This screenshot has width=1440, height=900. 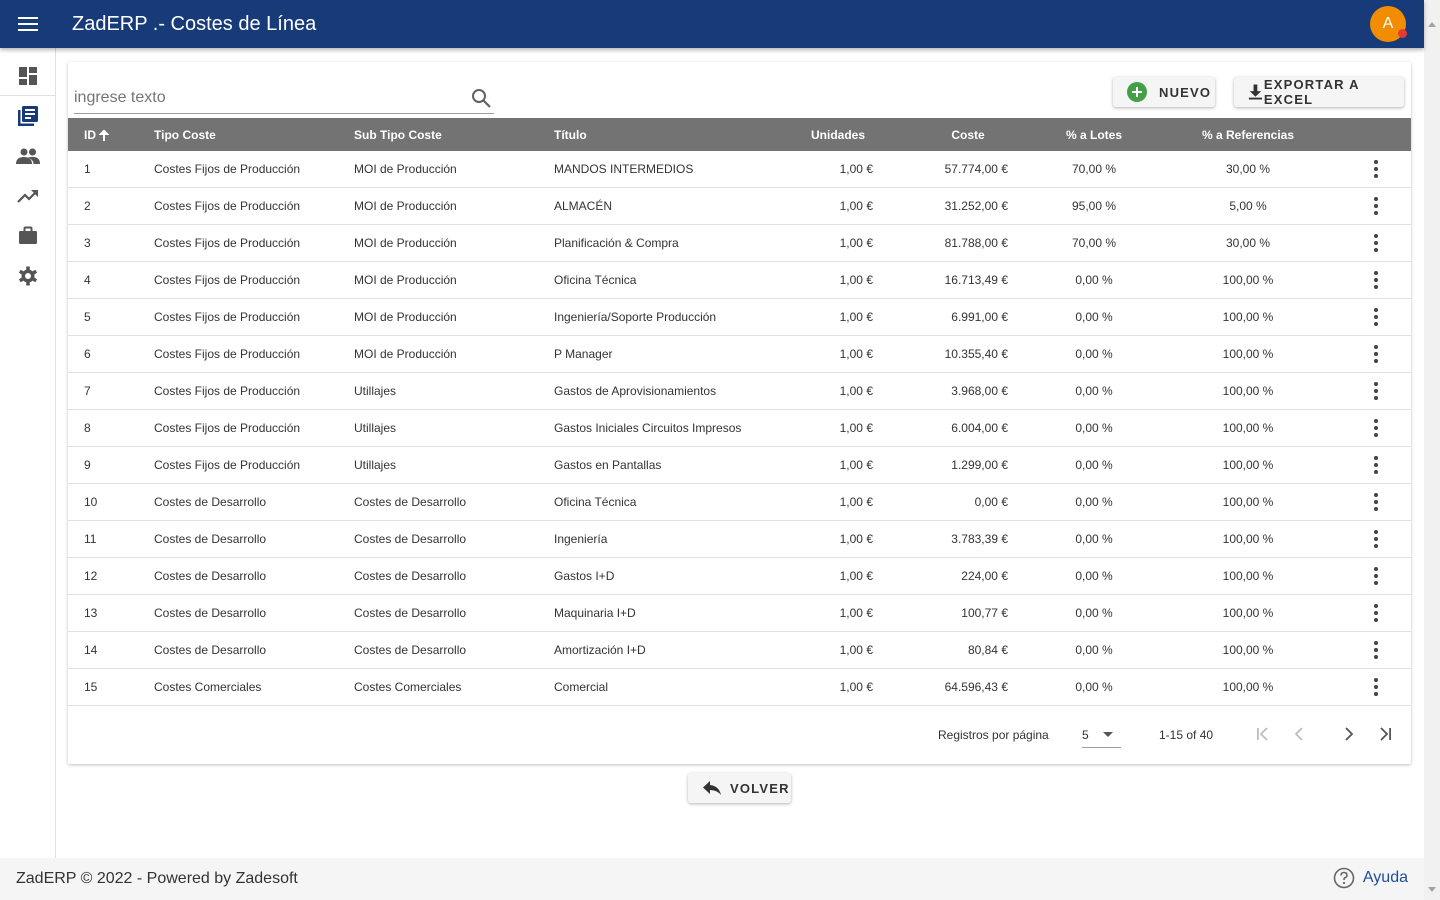 I want to click on last-page-button, so click(x=1385, y=734).